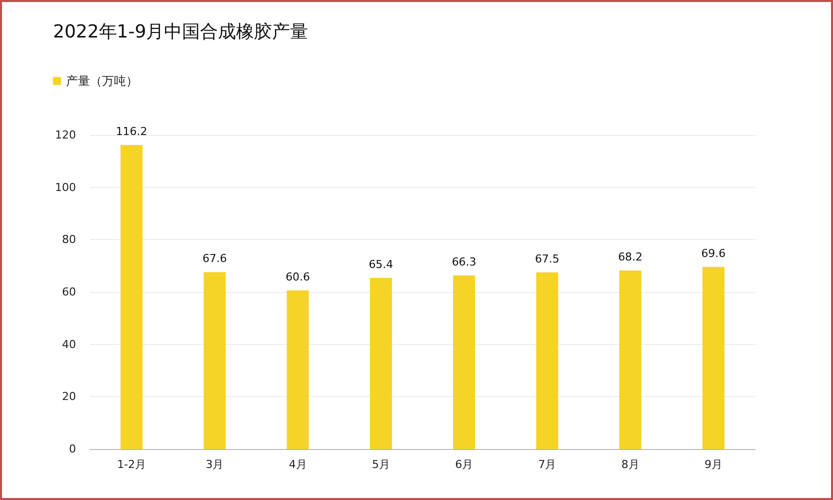  What do you see at coordinates (132, 131) in the screenshot?
I see `data-label: 116.2` at bounding box center [132, 131].